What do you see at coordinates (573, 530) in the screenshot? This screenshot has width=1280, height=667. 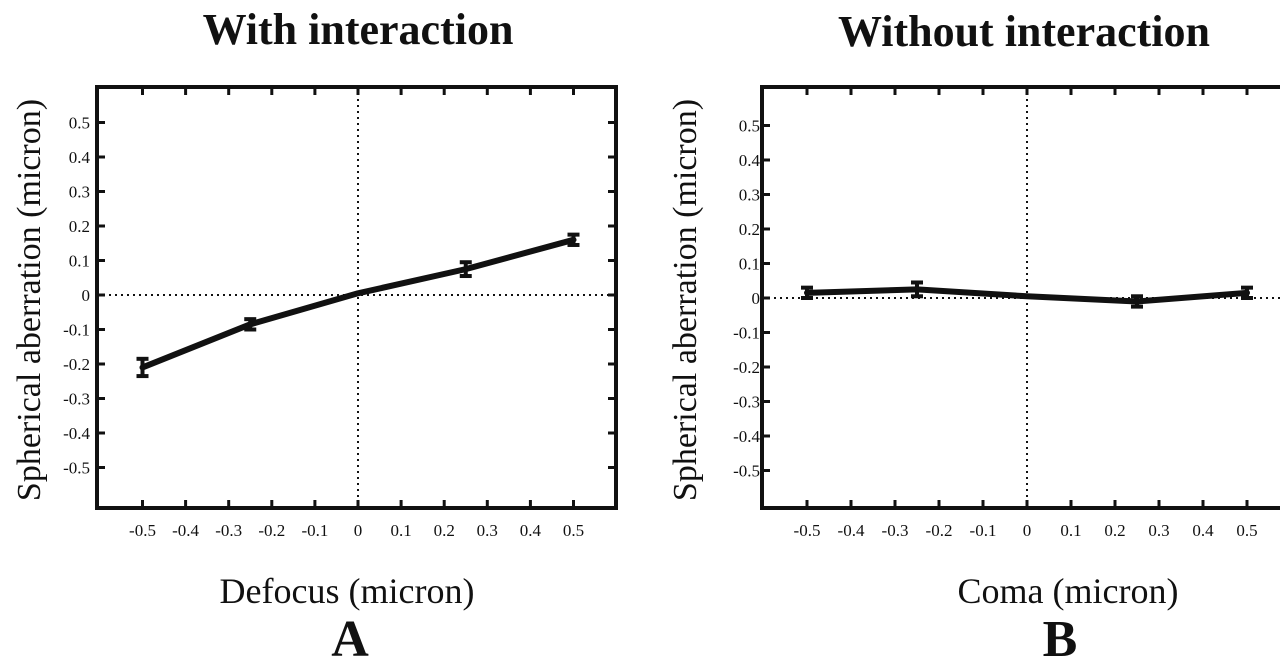 I see `chart-a-xtick-label: 0.5` at bounding box center [573, 530].